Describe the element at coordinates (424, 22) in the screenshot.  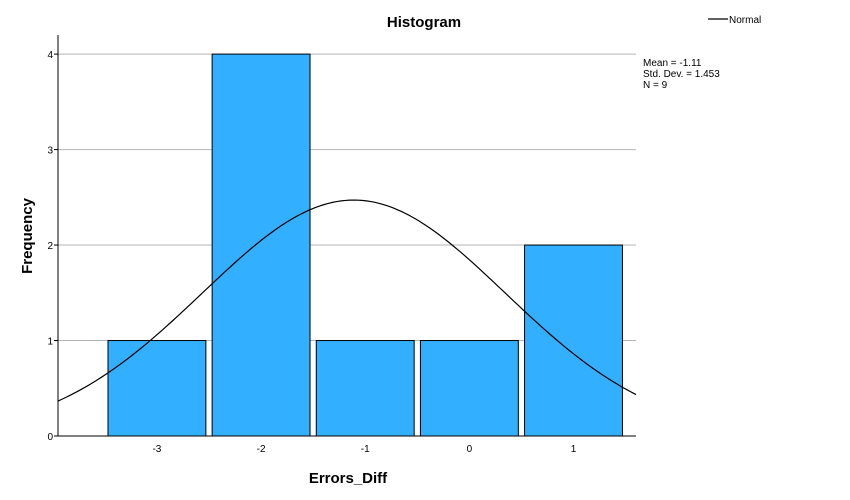
I see `chart-title: Histogram` at that location.